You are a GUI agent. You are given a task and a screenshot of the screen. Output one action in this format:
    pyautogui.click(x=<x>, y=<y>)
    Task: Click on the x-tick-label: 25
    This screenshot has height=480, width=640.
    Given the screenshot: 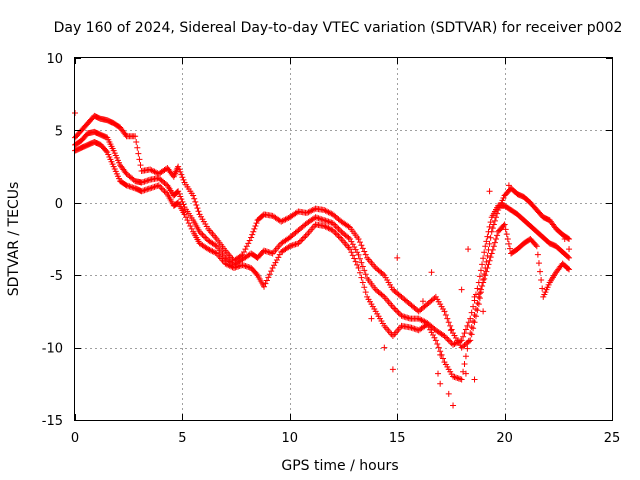 What is the action you would take?
    pyautogui.click(x=612, y=438)
    